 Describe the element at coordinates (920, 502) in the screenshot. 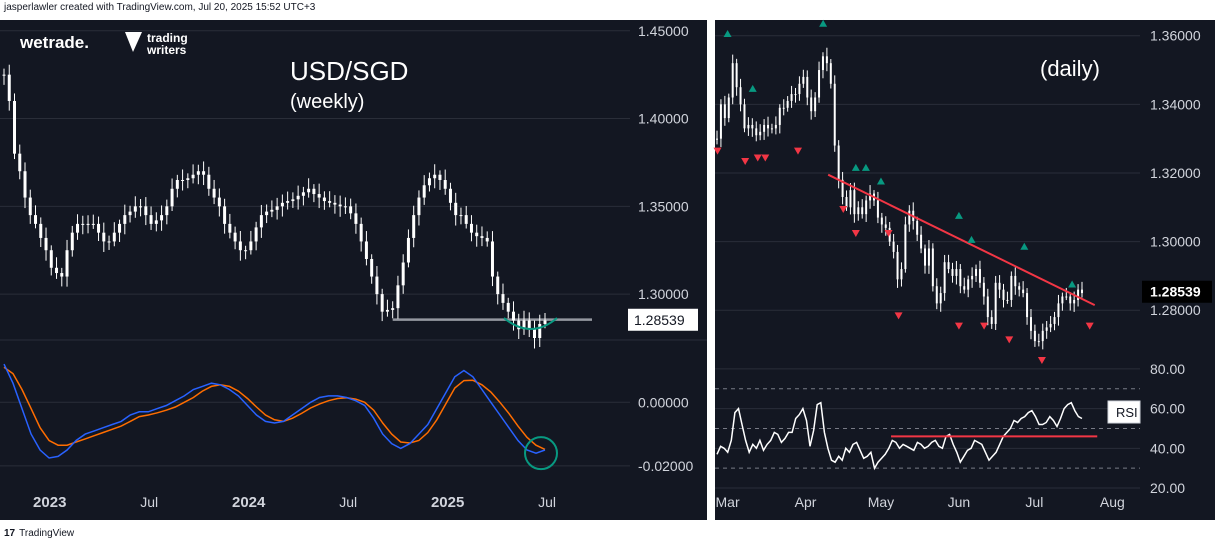

I see `daily-x-axis: Mar Apr May Jun Jul Aug` at that location.